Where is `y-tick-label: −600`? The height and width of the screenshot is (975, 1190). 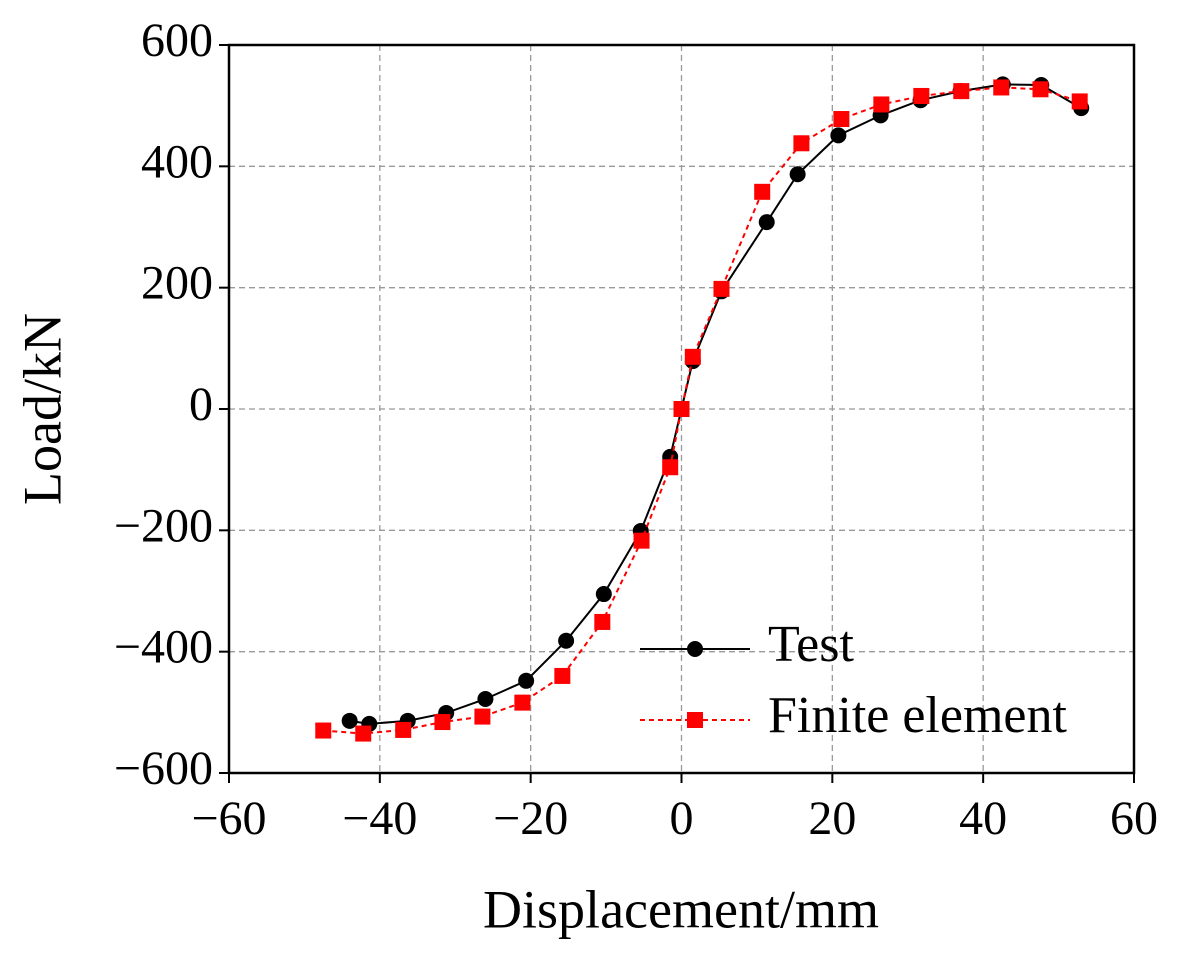
y-tick-label: −600 is located at coordinates (163, 768).